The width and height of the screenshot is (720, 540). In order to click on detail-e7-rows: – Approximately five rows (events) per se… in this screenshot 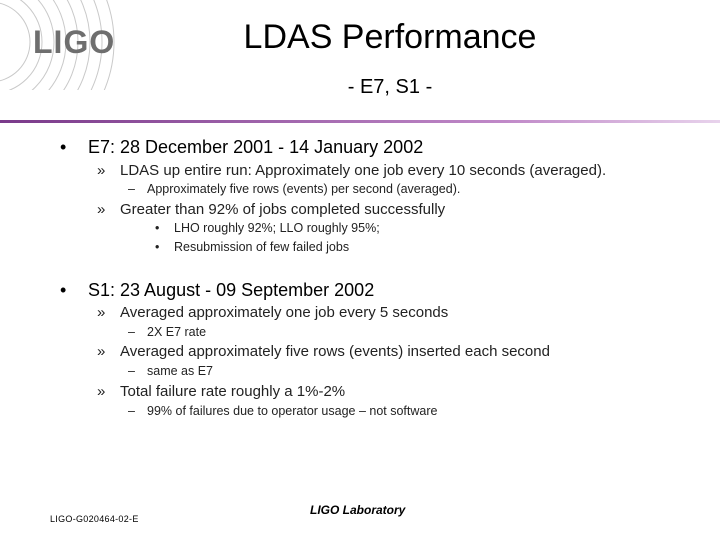, I will do `click(294, 189)`.